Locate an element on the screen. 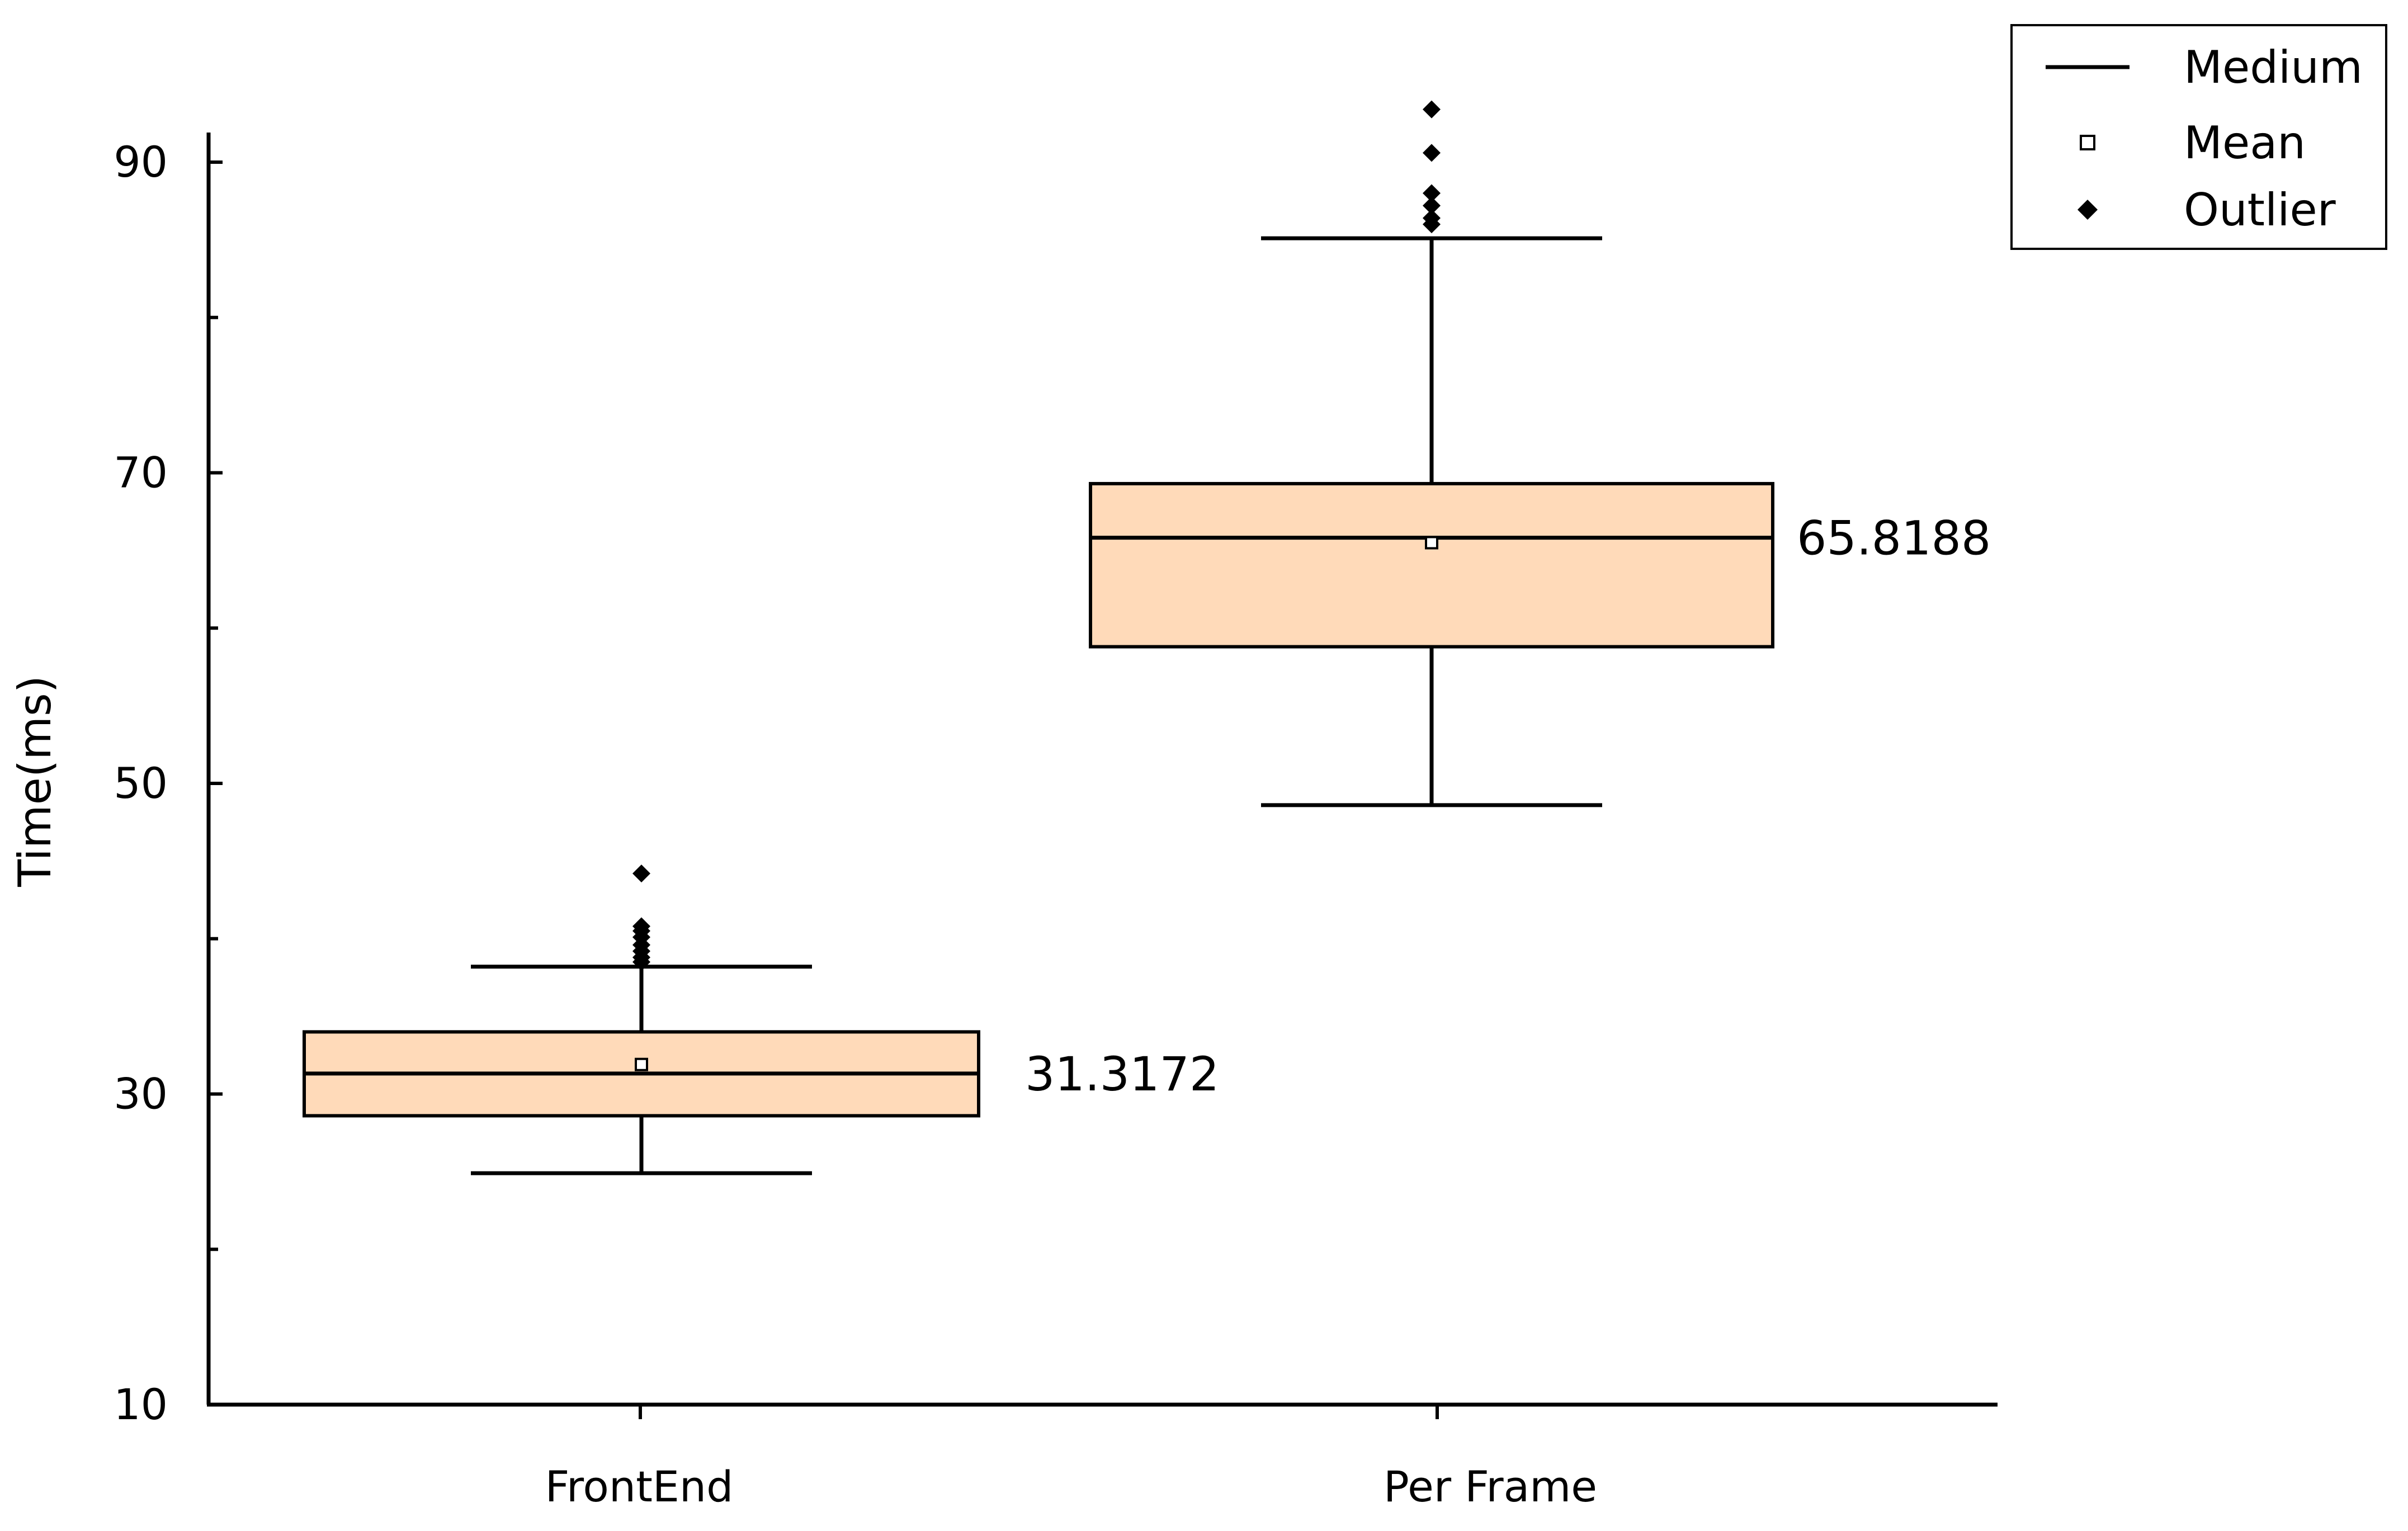 The image size is (2408, 1531). legend-item: Medium is located at coordinates (2204, 67).